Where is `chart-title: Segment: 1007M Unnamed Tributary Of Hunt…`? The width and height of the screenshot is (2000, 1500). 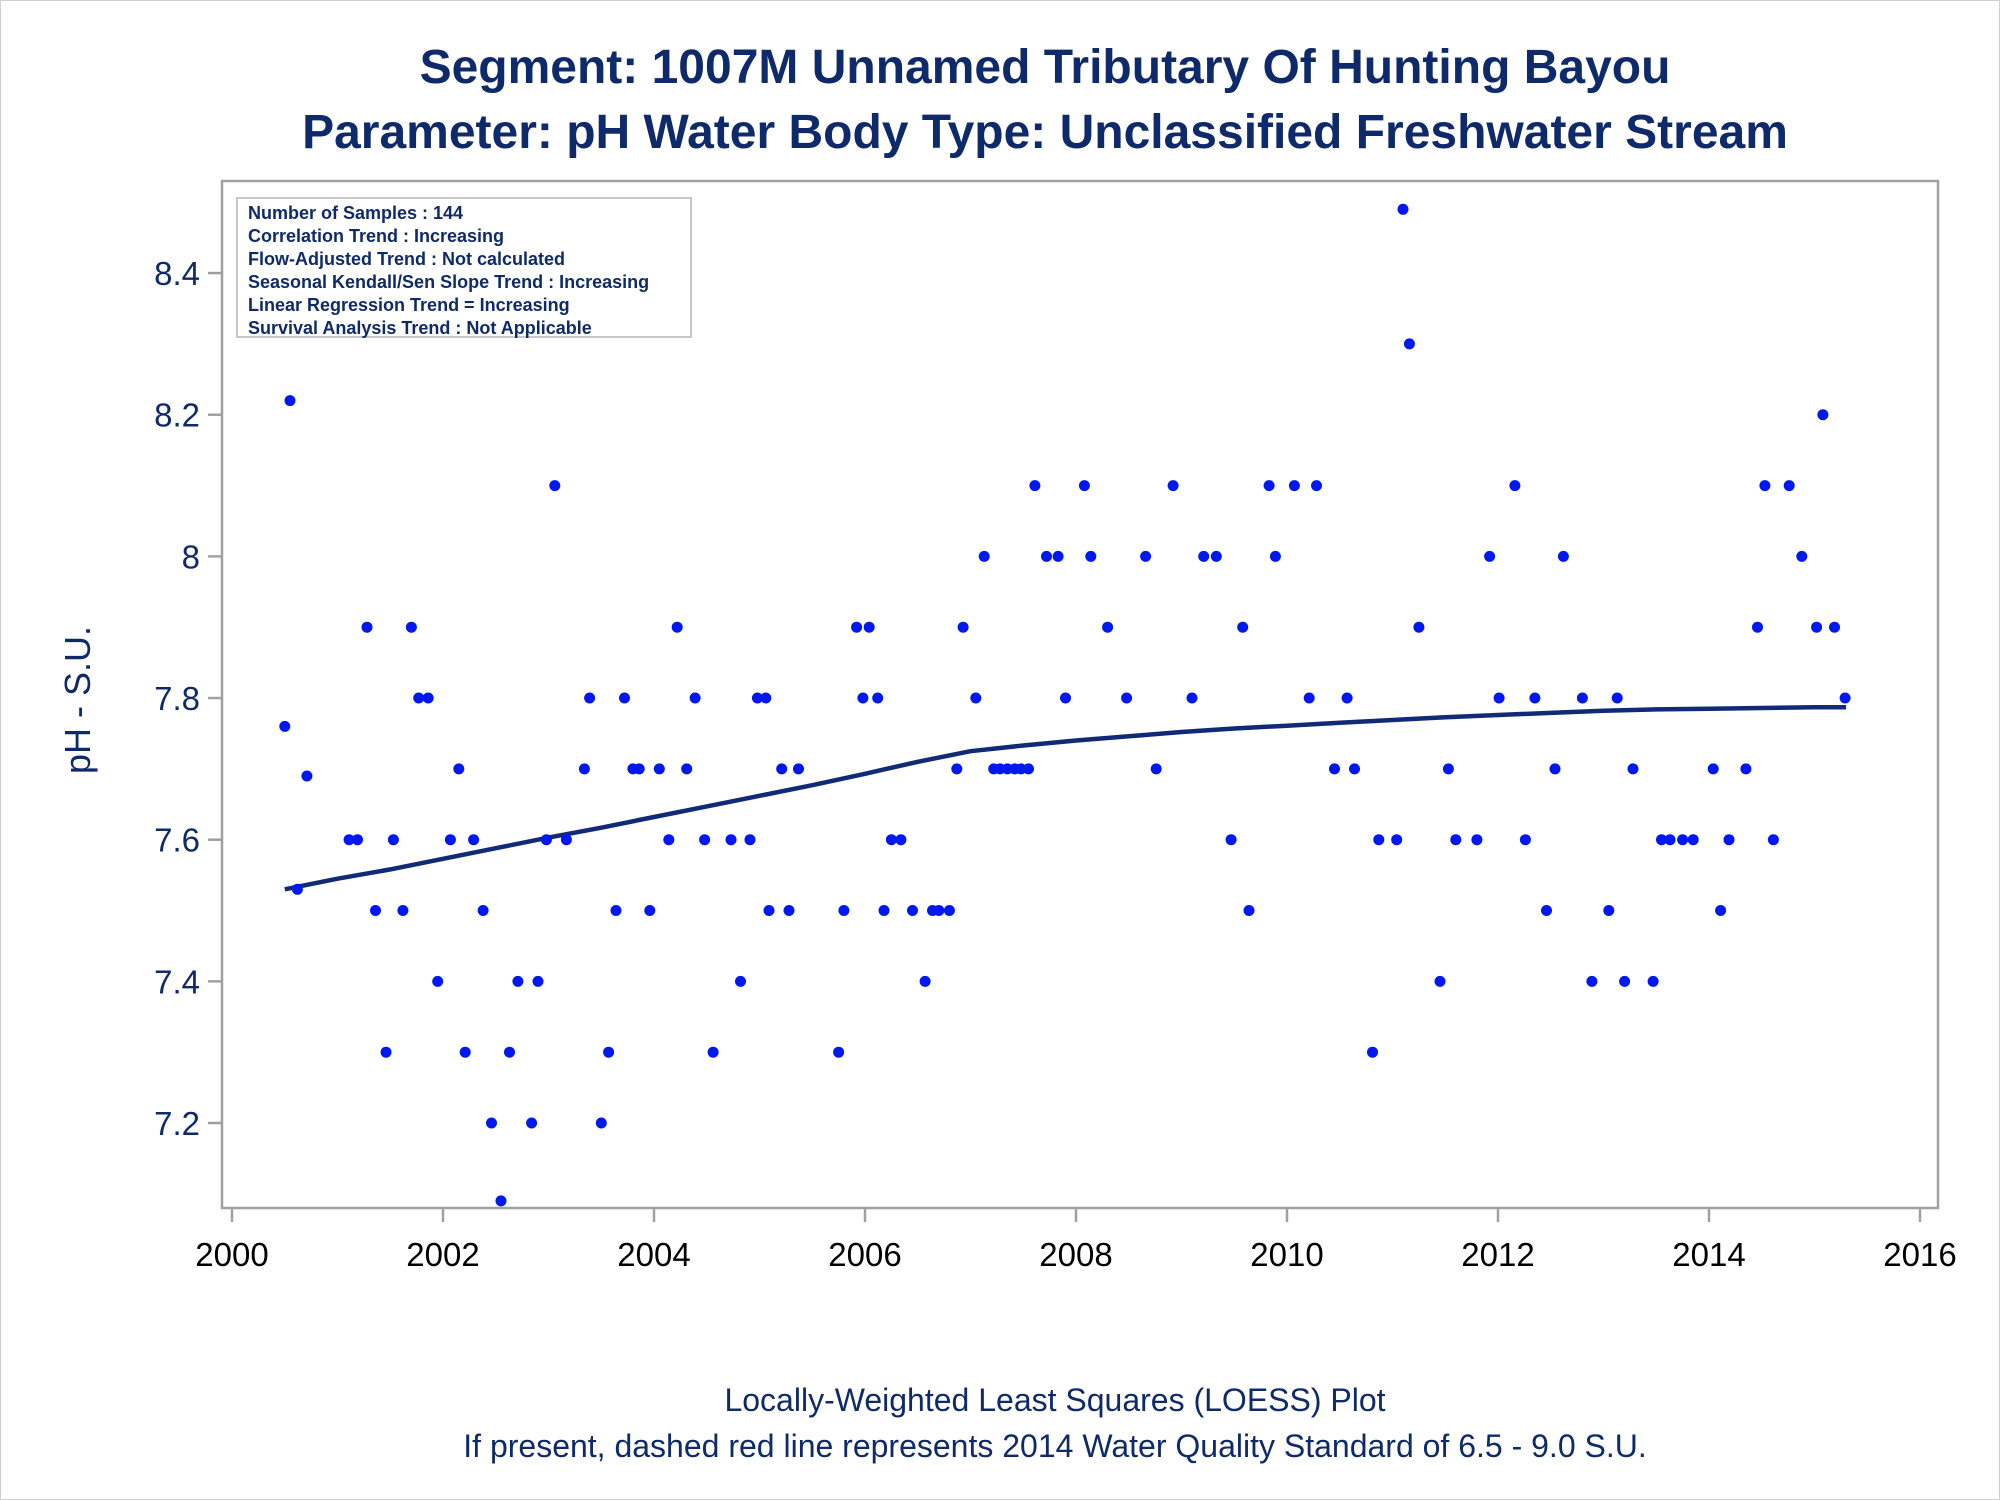 chart-title: Segment: 1007M Unnamed Tributary Of Hunt… is located at coordinates (1045, 67).